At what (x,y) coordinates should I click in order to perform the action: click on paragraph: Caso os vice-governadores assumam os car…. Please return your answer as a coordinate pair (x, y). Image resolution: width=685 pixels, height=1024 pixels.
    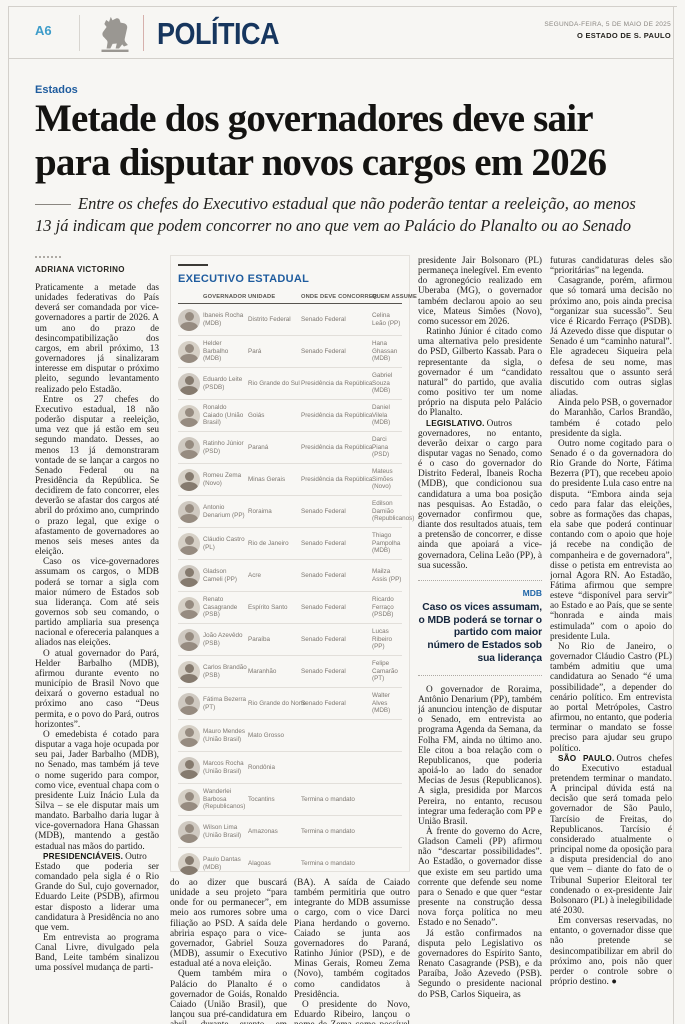
    Looking at the image, I should click on (97, 602).